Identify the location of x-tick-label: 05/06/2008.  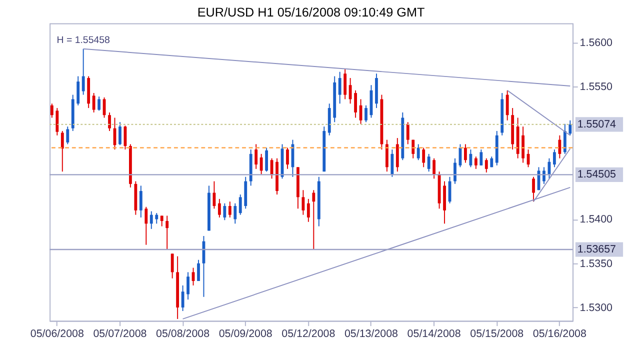
(57, 334).